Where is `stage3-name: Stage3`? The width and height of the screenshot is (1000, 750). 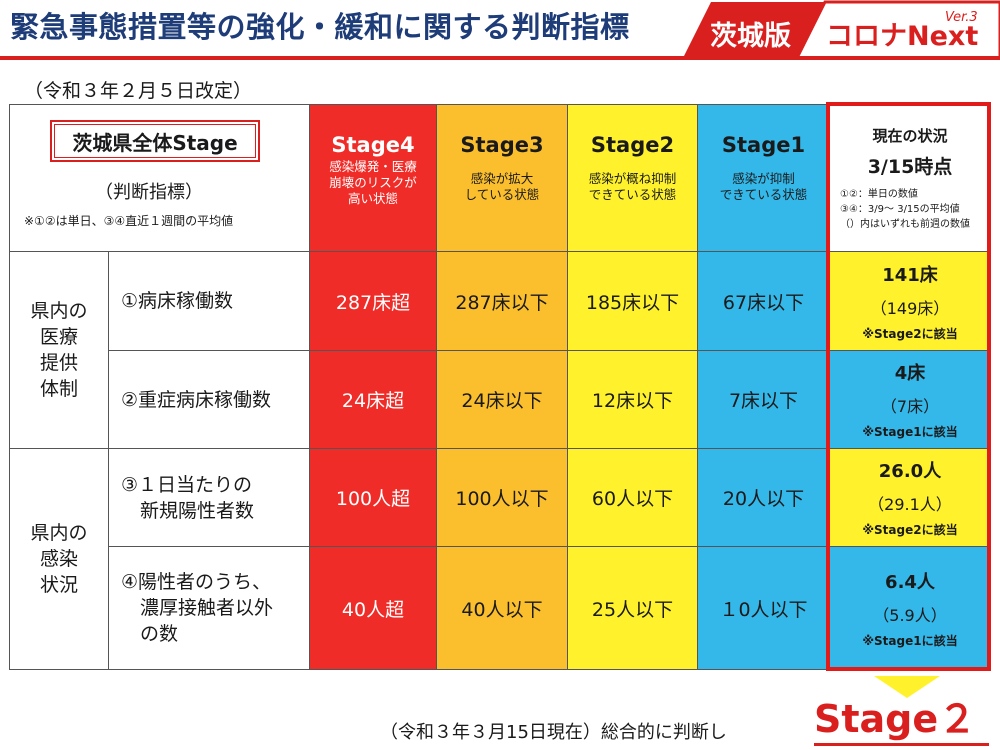
stage3-name: Stage3 is located at coordinates (502, 145).